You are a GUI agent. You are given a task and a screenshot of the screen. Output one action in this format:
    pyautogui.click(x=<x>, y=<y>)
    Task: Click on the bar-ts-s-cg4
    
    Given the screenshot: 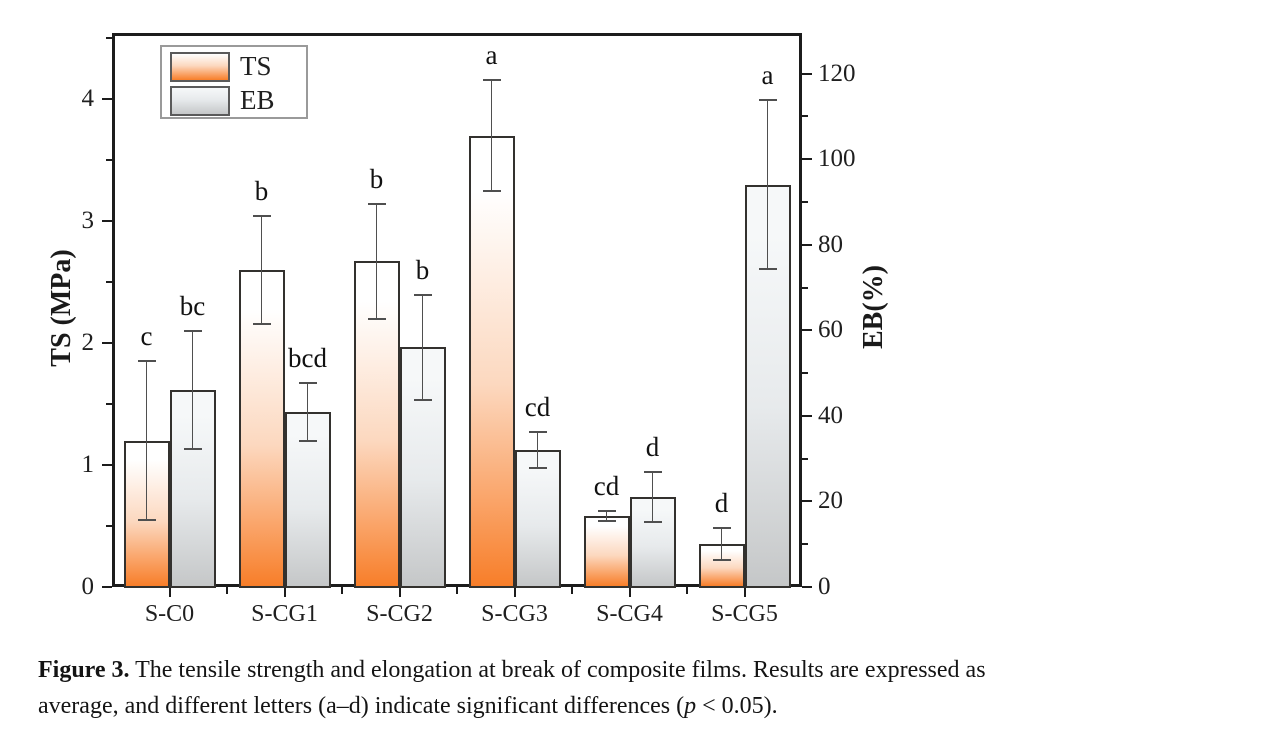 What is the action you would take?
    pyautogui.click(x=606, y=552)
    